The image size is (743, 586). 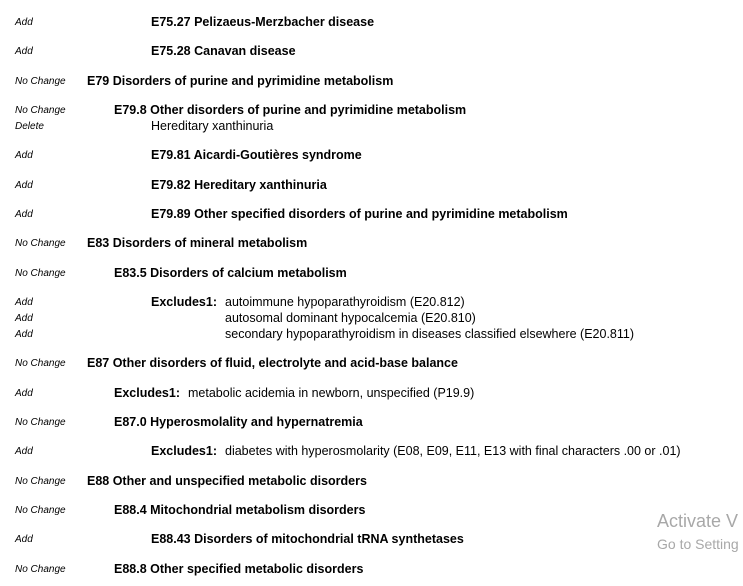 What do you see at coordinates (240, 510) in the screenshot?
I see `code-title: E88.4 Mitochondrial metabolism disorders` at bounding box center [240, 510].